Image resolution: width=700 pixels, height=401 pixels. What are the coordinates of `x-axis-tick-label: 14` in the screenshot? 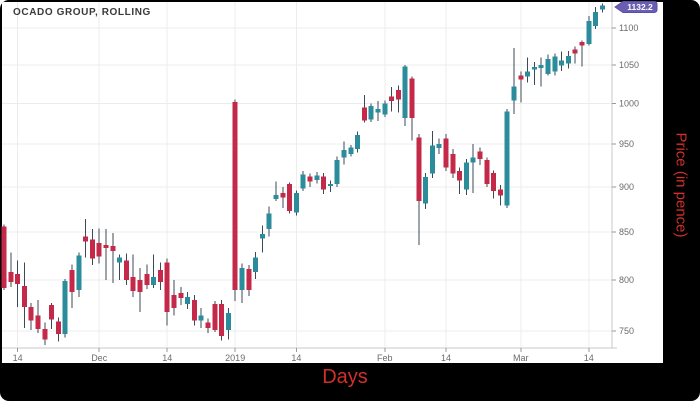 It's located at (296, 358).